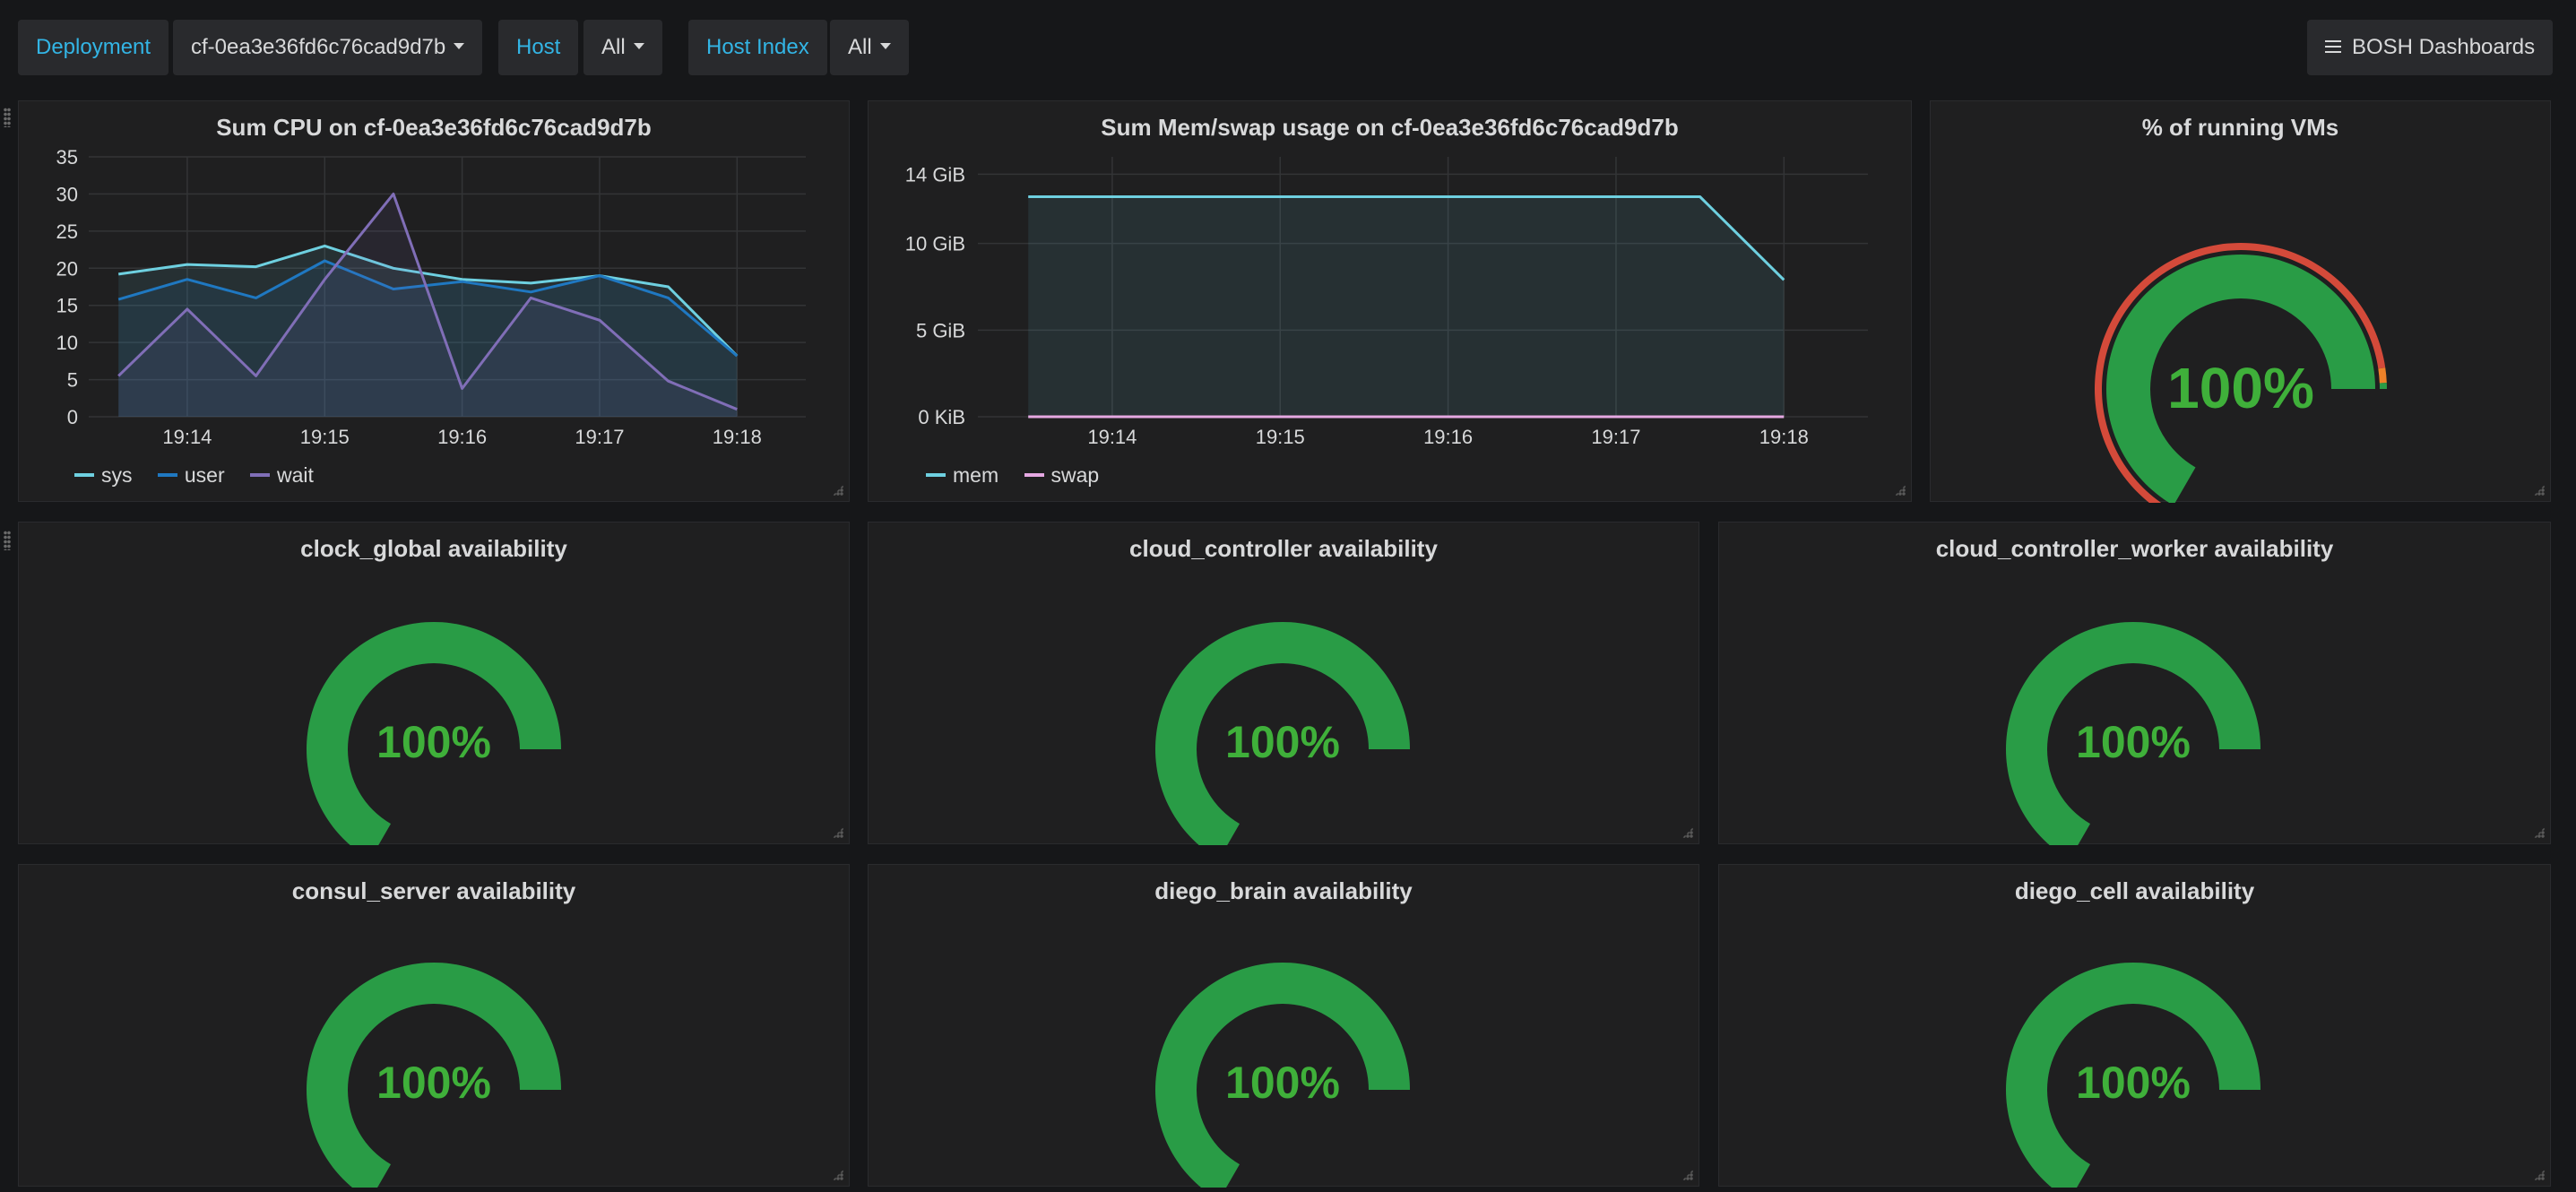  I want to click on host-dropdown: All, so click(622, 47).